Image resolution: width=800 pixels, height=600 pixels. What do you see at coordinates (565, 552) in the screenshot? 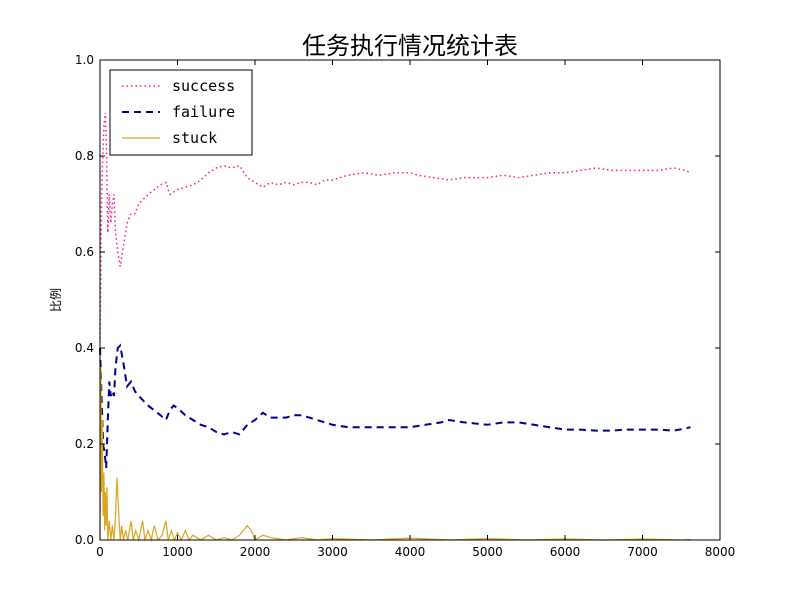
I see `x-tick-label: 6000` at bounding box center [565, 552].